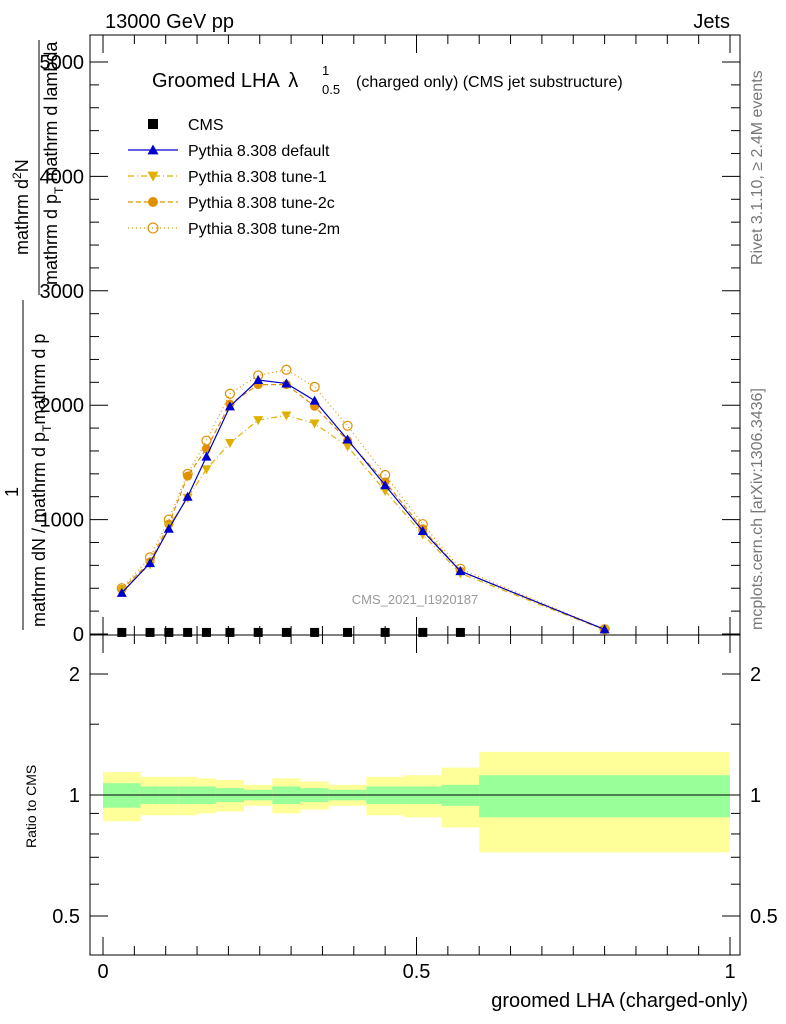 The width and height of the screenshot is (786, 1024). What do you see at coordinates (729, 972) in the screenshot?
I see `x-tick-label: 1` at bounding box center [729, 972].